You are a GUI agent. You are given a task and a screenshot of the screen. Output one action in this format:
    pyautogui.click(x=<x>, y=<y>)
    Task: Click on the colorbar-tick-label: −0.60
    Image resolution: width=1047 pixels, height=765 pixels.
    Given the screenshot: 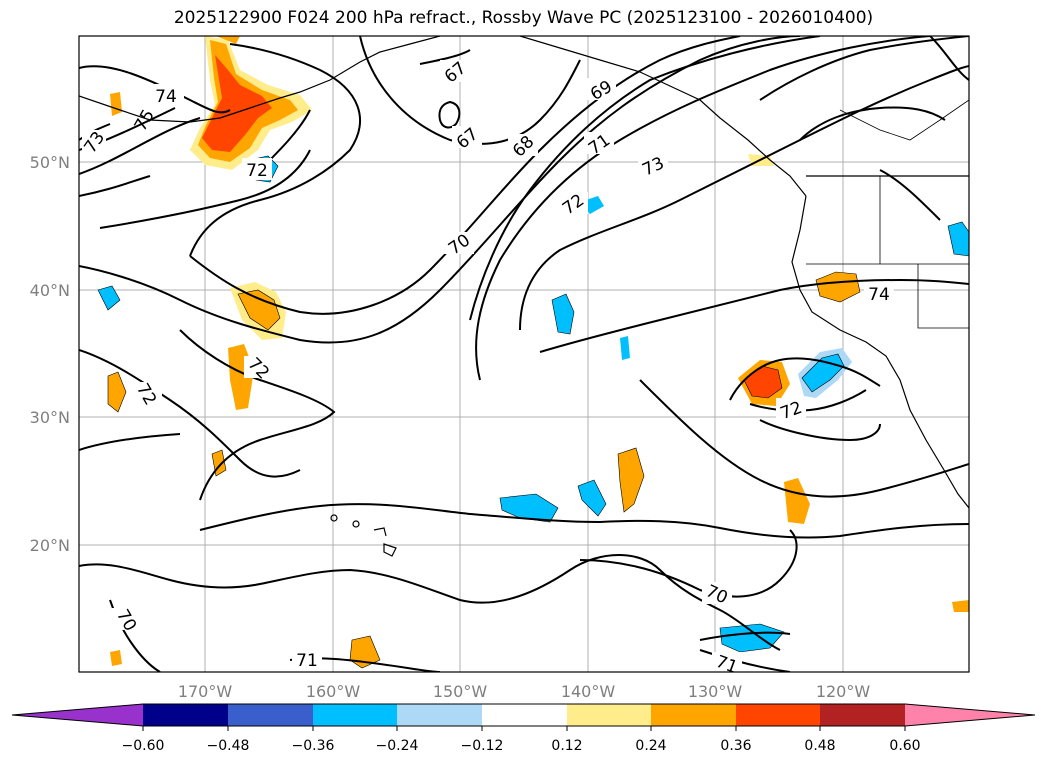 What is the action you would take?
    pyautogui.click(x=143, y=746)
    